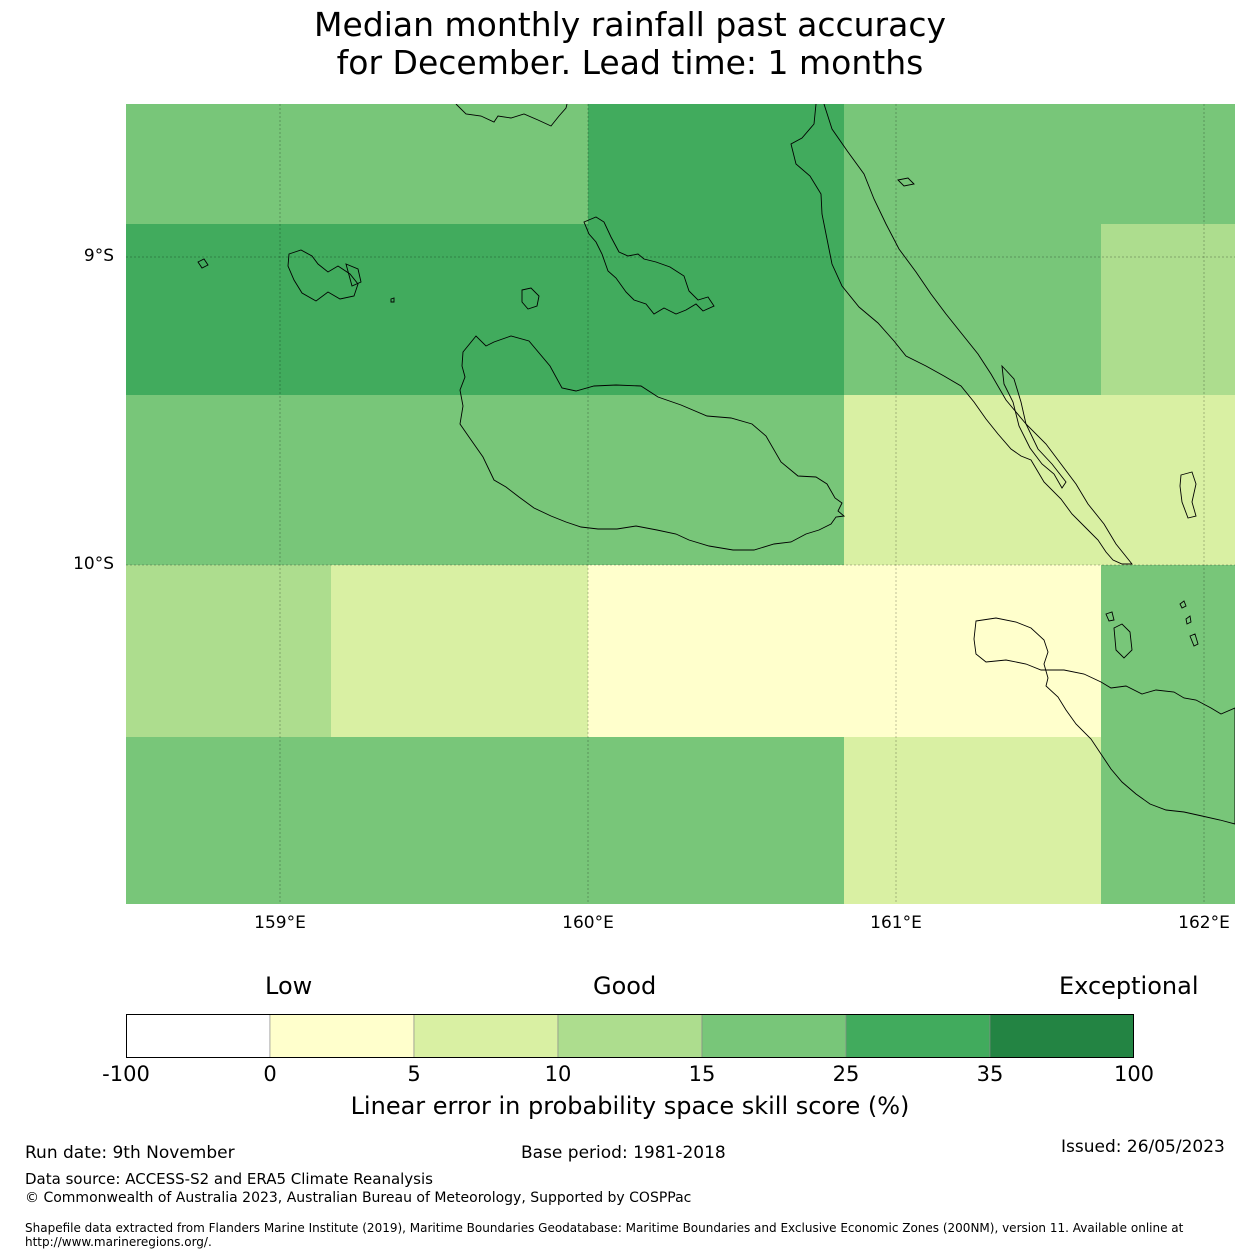 The height and width of the screenshot is (1260, 1260). What do you see at coordinates (228, 651) in the screenshot?
I see `grid-cell-r3-c0` at bounding box center [228, 651].